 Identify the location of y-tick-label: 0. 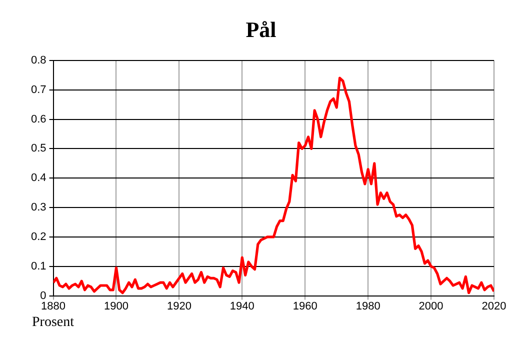
(43, 296).